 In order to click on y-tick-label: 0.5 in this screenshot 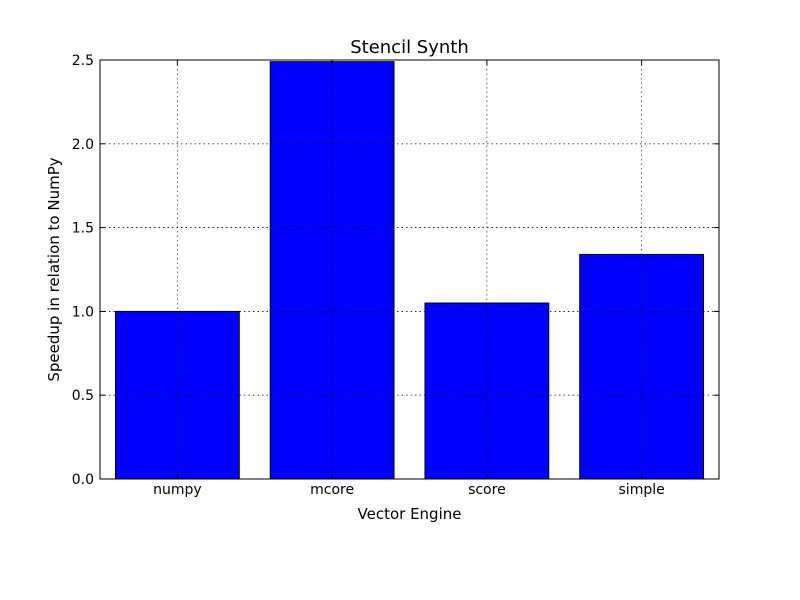, I will do `click(83, 396)`.